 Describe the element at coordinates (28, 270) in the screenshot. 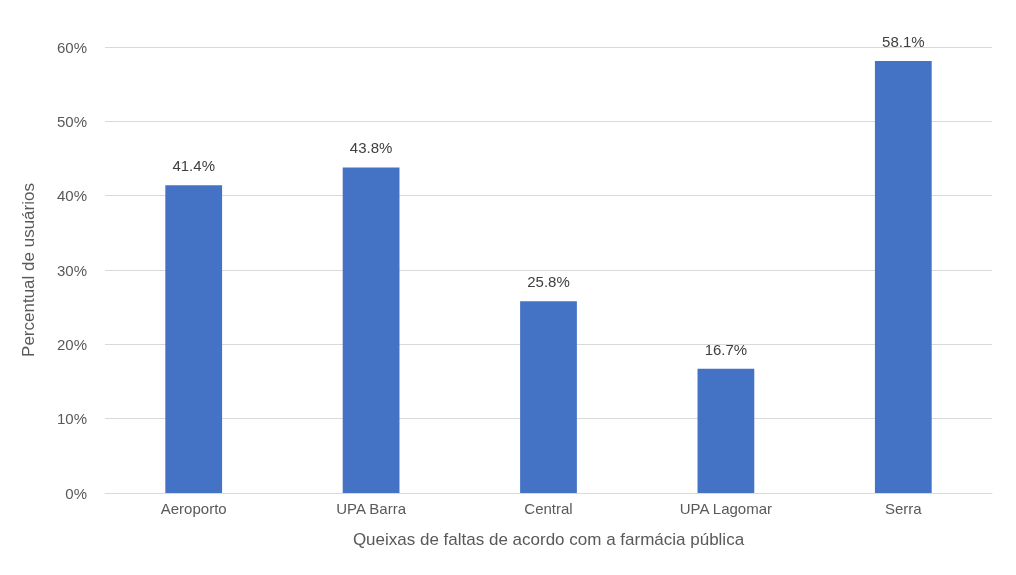

I see `y-axis-title: Percentual de usuários` at that location.